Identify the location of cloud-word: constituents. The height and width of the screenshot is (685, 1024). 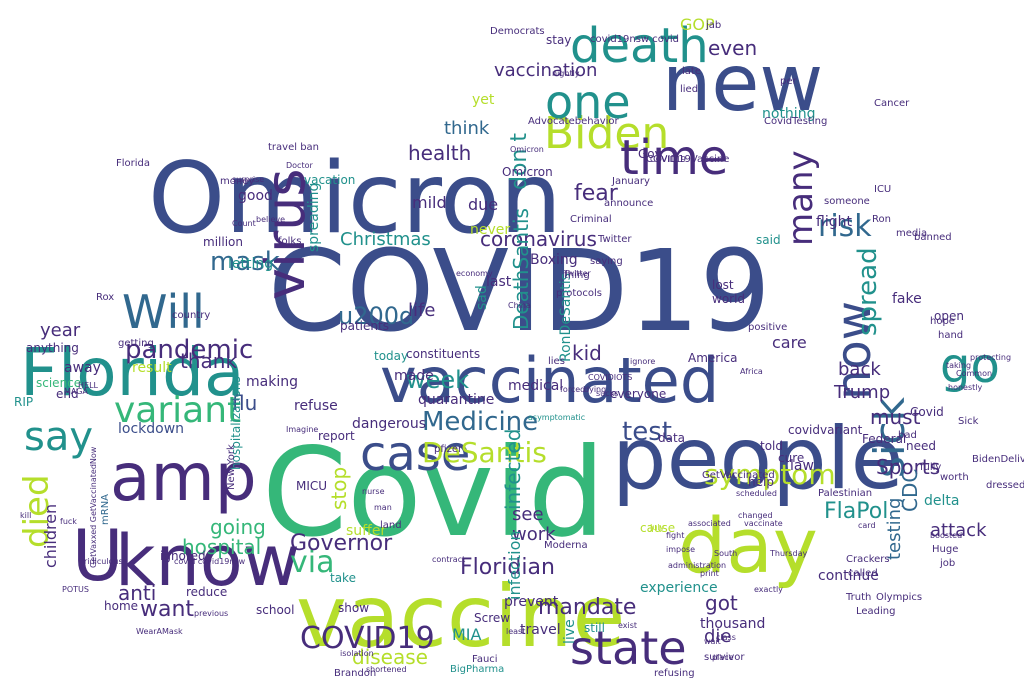
(443, 354).